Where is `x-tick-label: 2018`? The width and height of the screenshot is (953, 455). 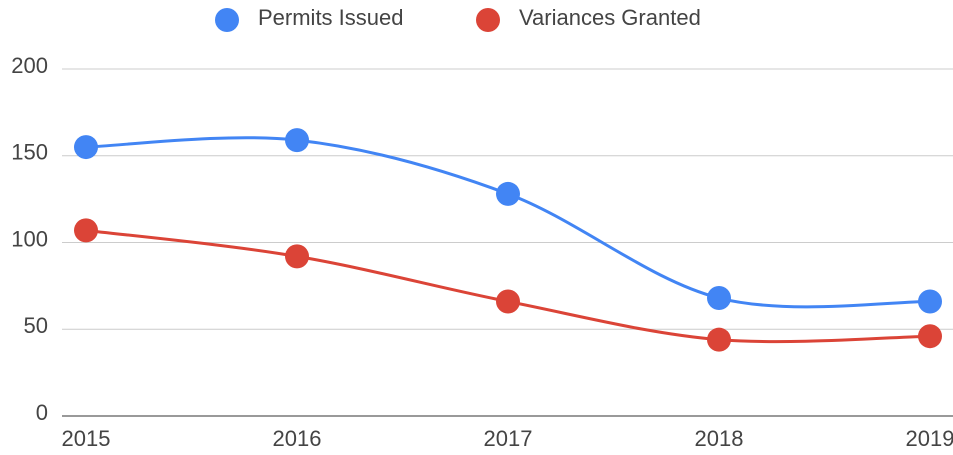
x-tick-label: 2018 is located at coordinates (719, 438).